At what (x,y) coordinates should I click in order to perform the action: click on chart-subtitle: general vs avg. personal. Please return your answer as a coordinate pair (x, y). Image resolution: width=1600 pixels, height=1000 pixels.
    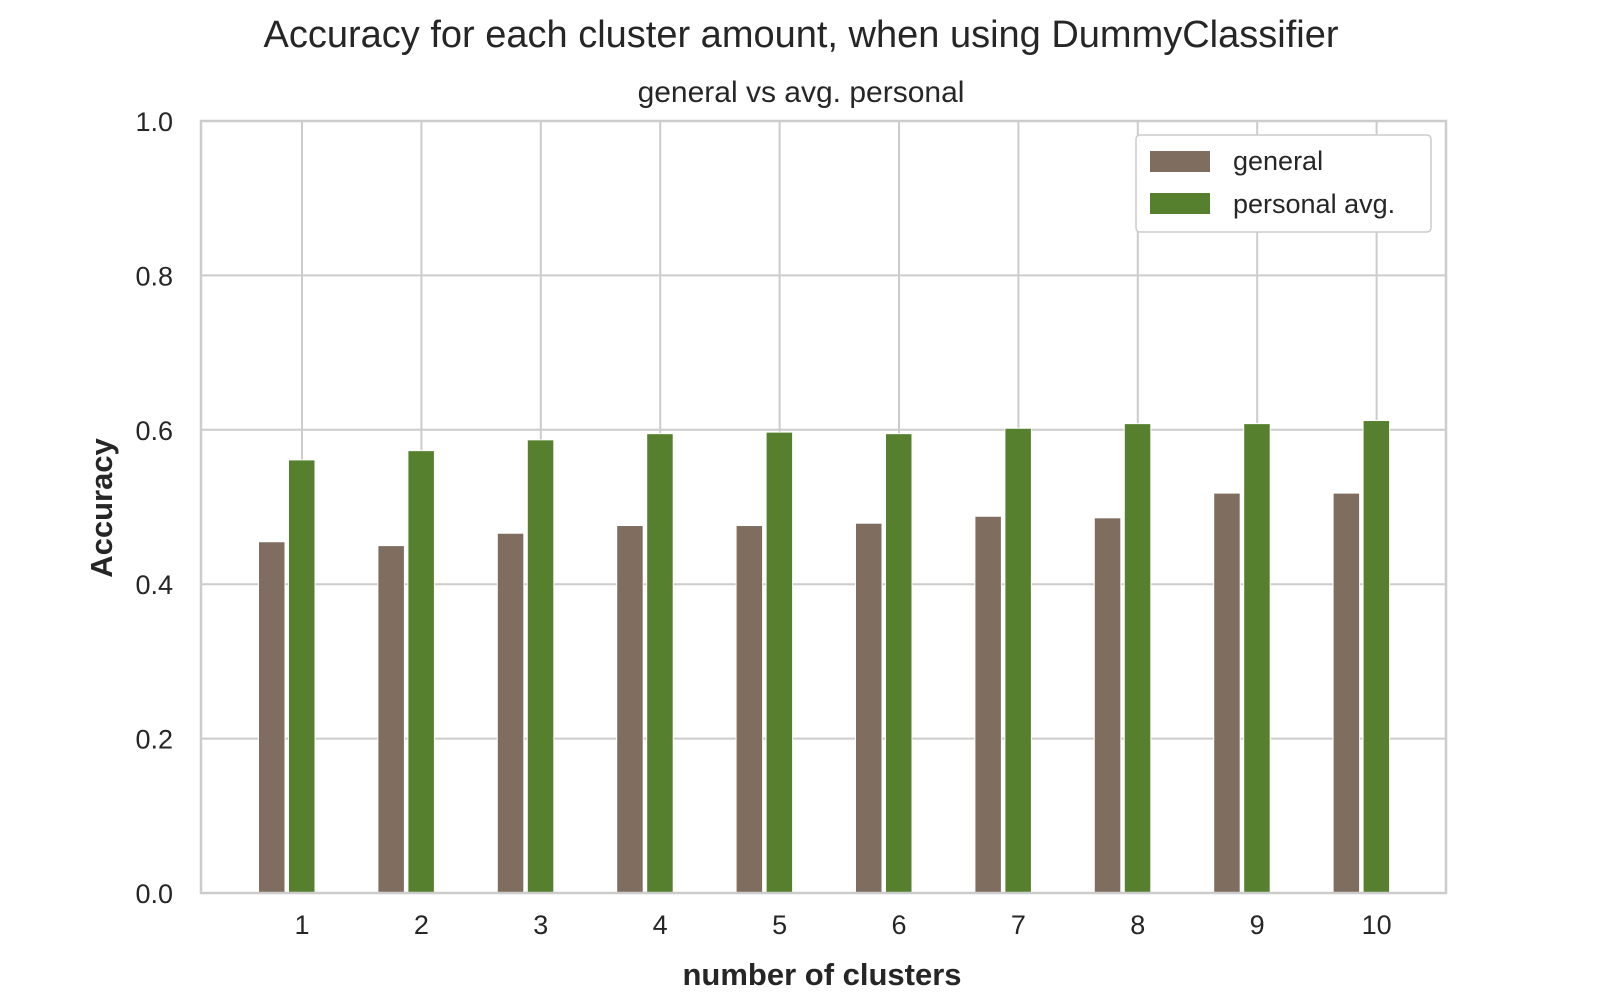
    Looking at the image, I should click on (801, 92).